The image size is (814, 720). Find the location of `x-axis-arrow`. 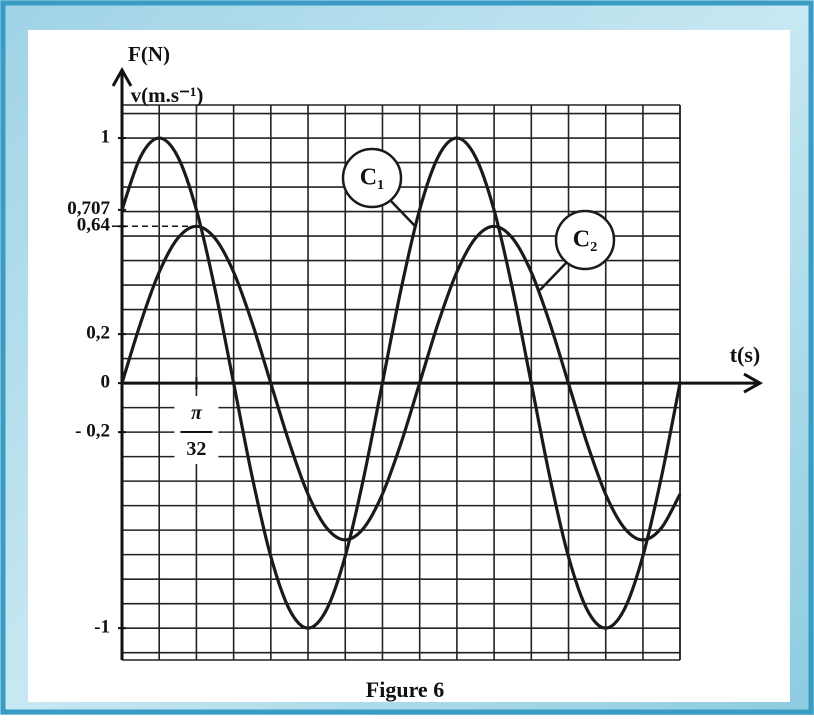

x-axis-arrow is located at coordinates (753, 383).